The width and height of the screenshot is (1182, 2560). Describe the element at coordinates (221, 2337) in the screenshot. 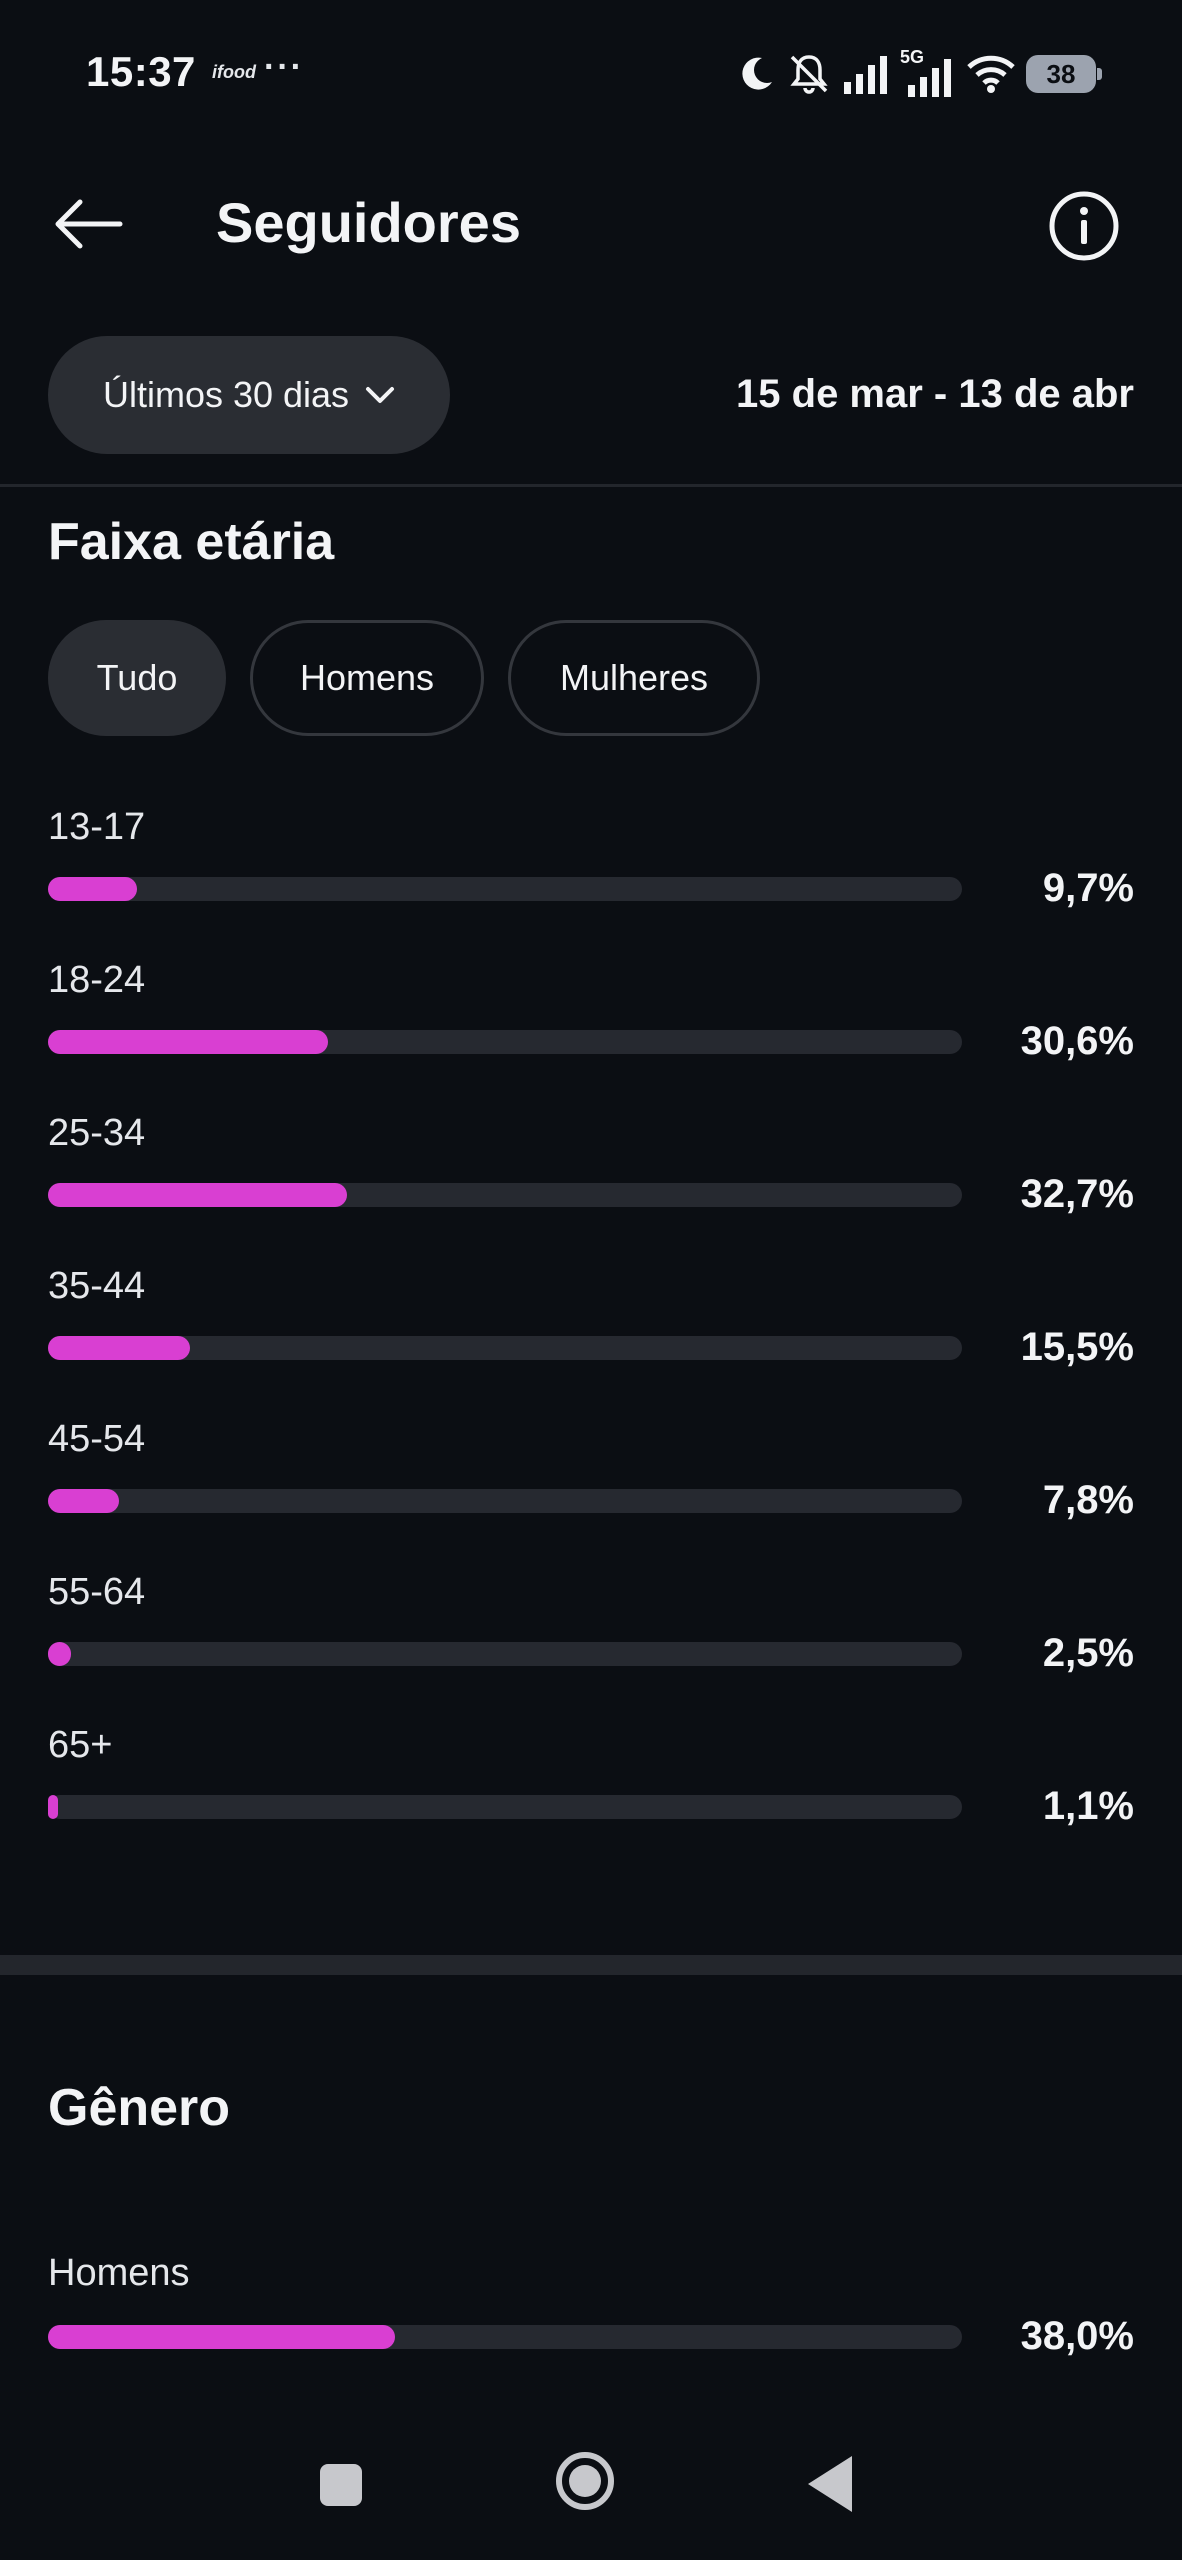

I see `gender-bar-fill` at that location.